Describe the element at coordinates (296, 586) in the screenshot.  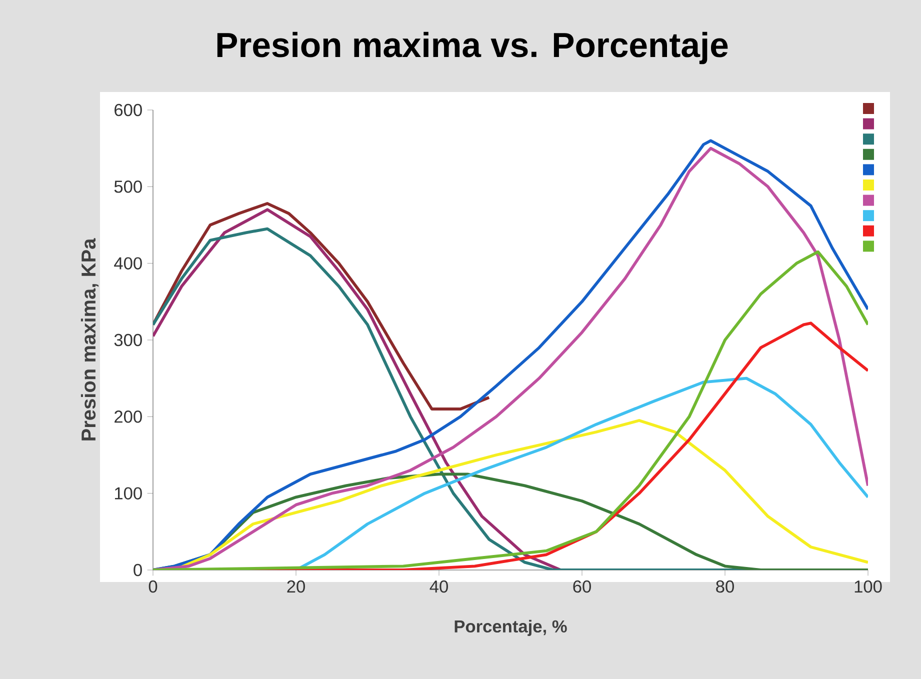
I see `x-tick-label: 20` at that location.